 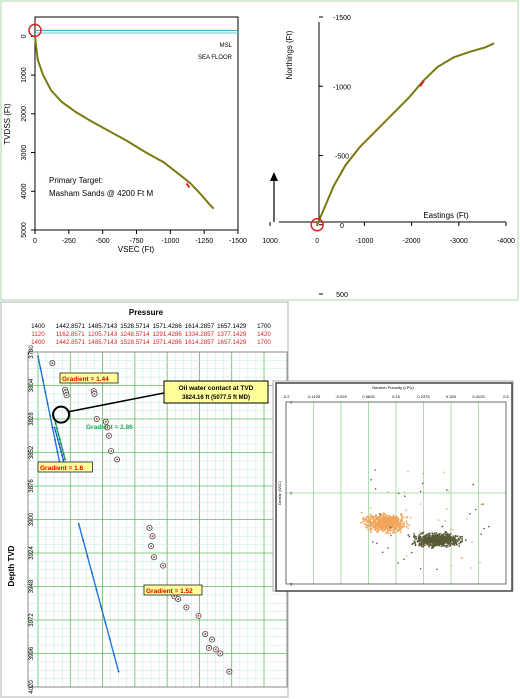 What do you see at coordinates (291, 584) in the screenshot?
I see `dn-y-tick-label: 3` at bounding box center [291, 584].